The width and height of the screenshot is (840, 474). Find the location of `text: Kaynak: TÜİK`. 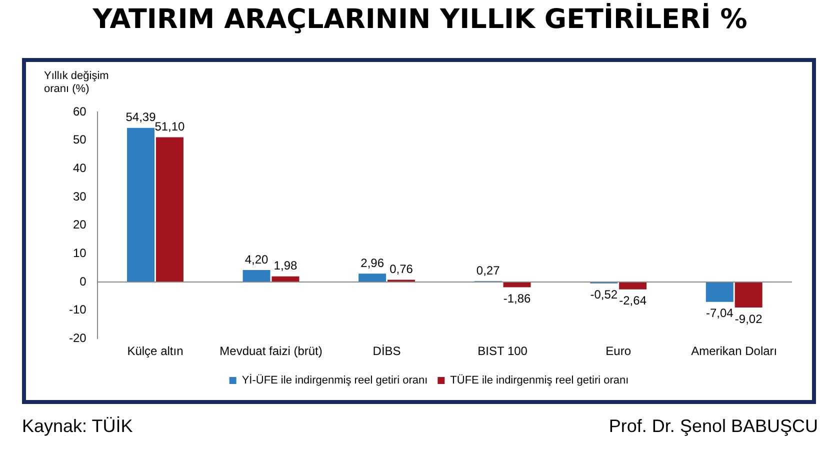

text: Kaynak: TÜİK is located at coordinates (77, 426).